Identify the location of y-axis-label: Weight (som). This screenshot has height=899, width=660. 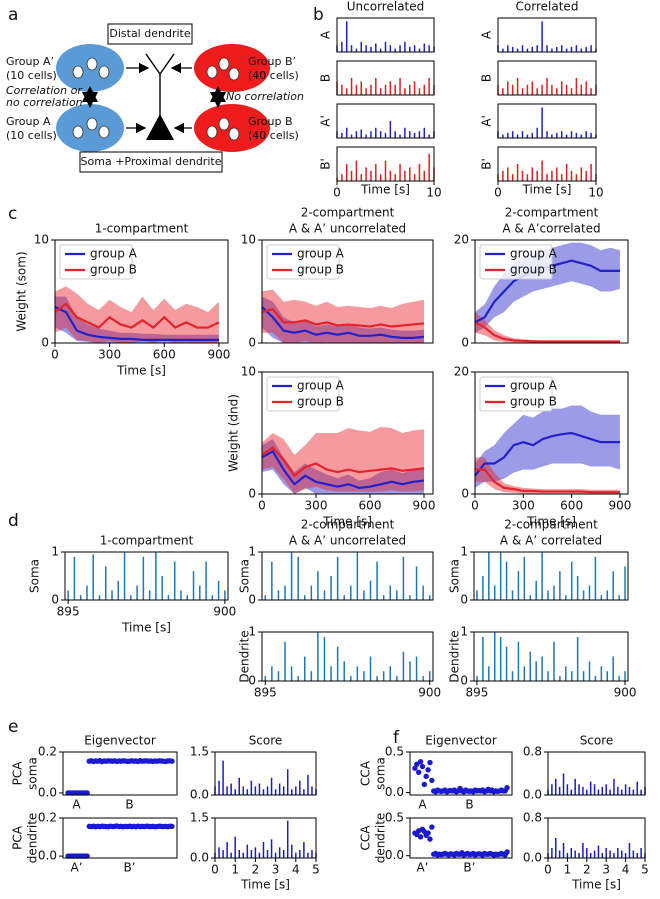
(22, 291).